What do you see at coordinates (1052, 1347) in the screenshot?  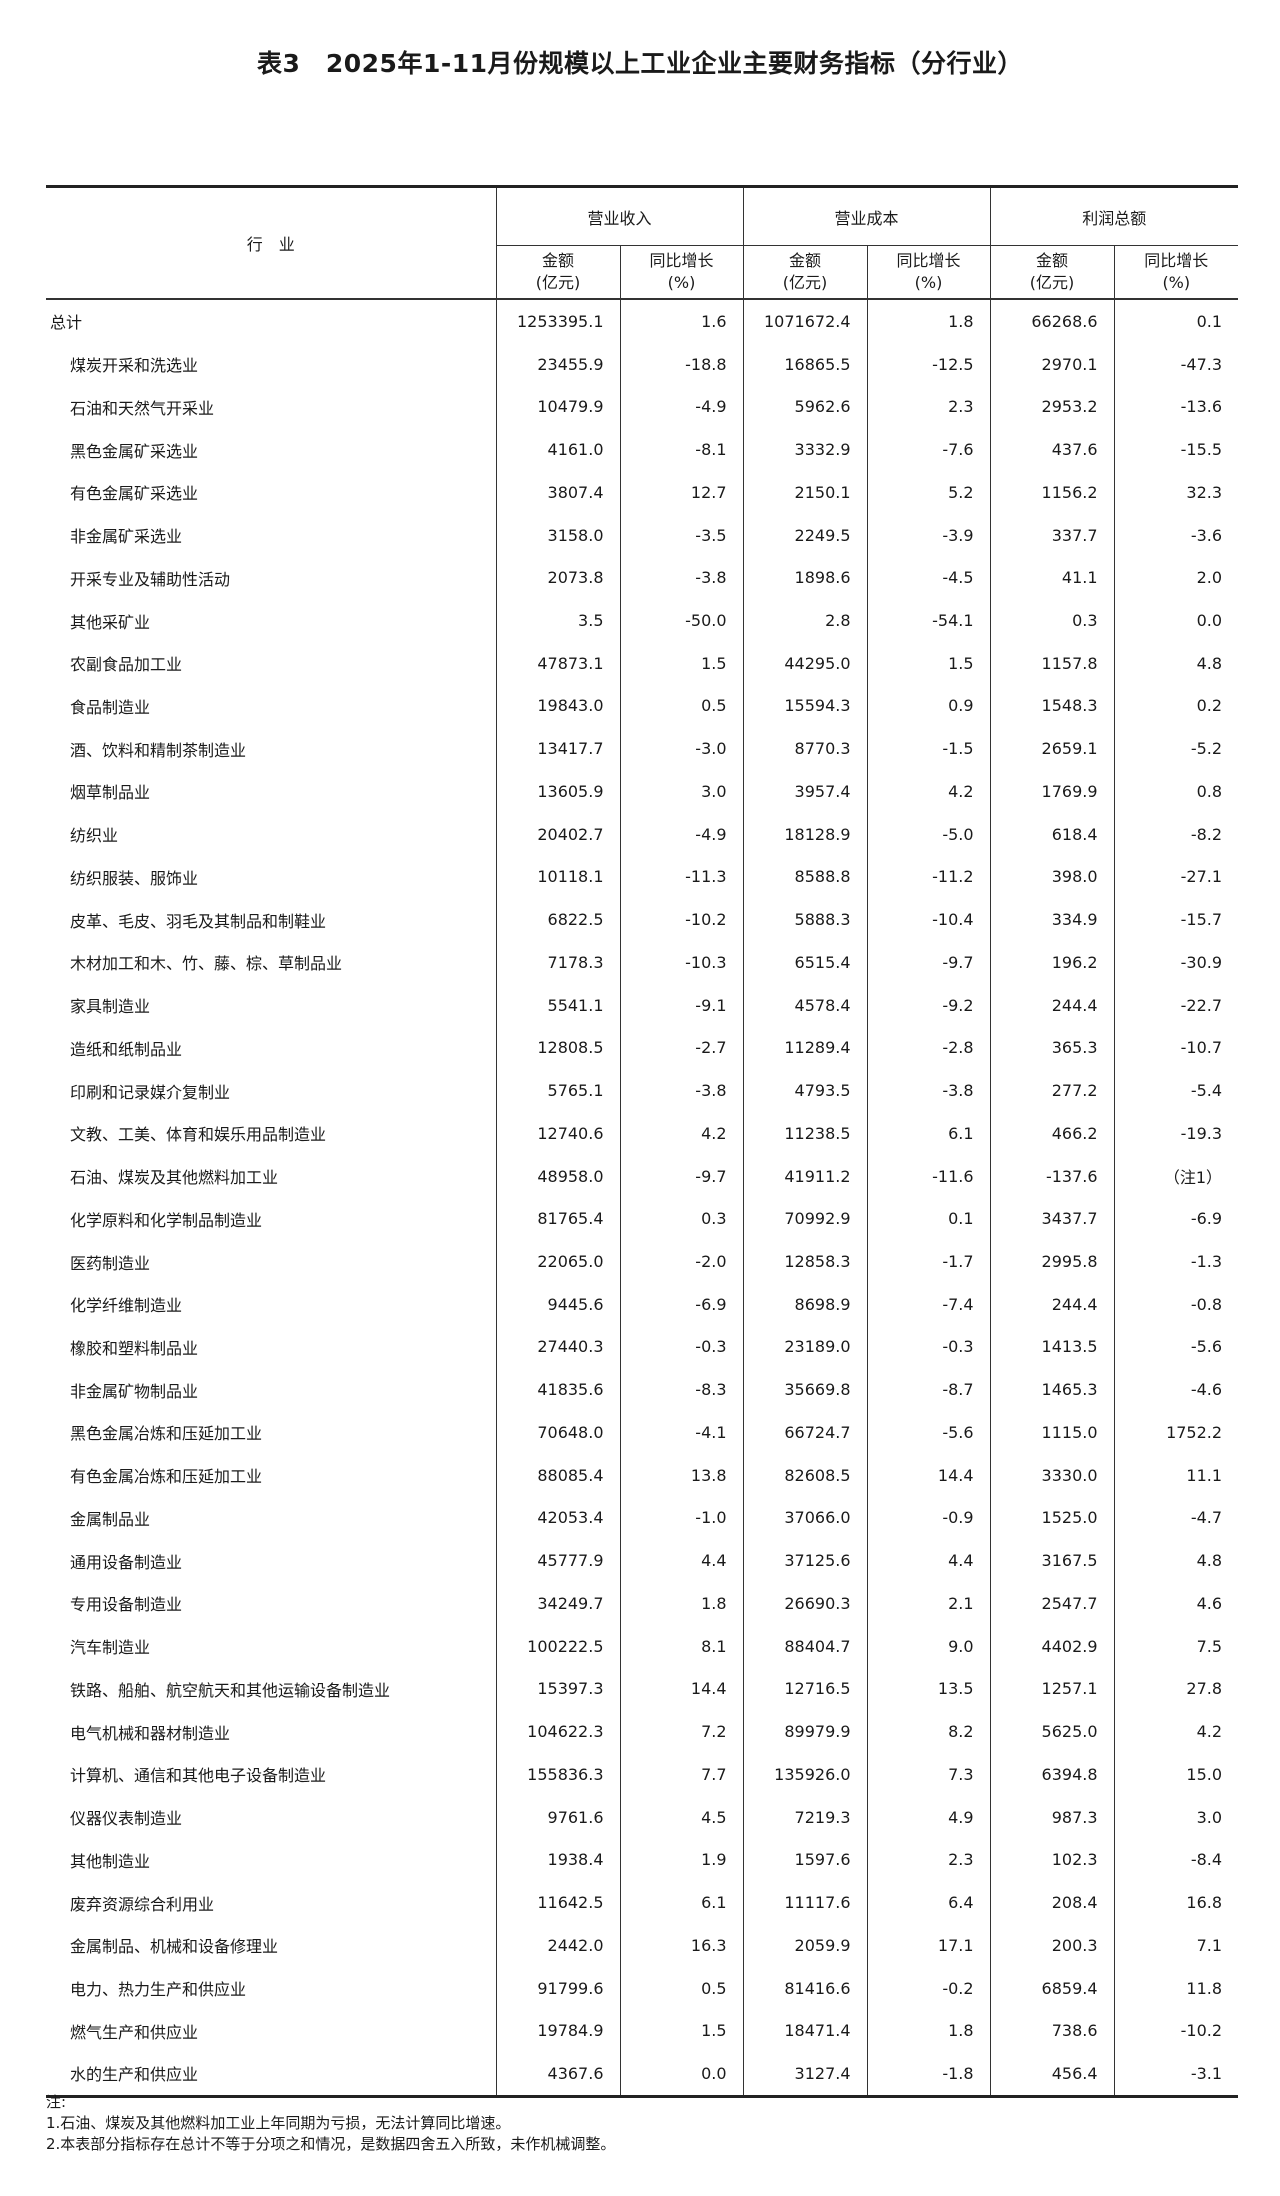 I see `profit-amount: 1413.5` at bounding box center [1052, 1347].